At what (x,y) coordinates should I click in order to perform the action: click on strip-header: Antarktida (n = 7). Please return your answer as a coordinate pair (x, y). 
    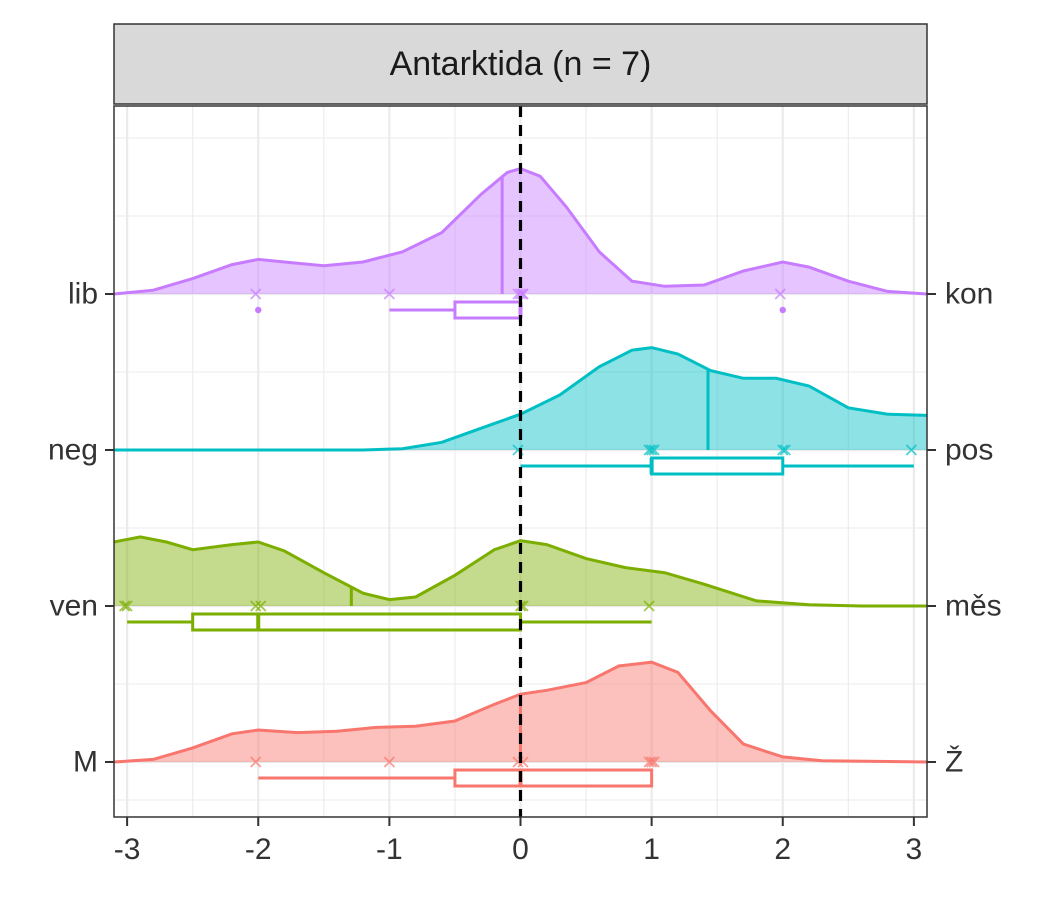
    Looking at the image, I should click on (520, 64).